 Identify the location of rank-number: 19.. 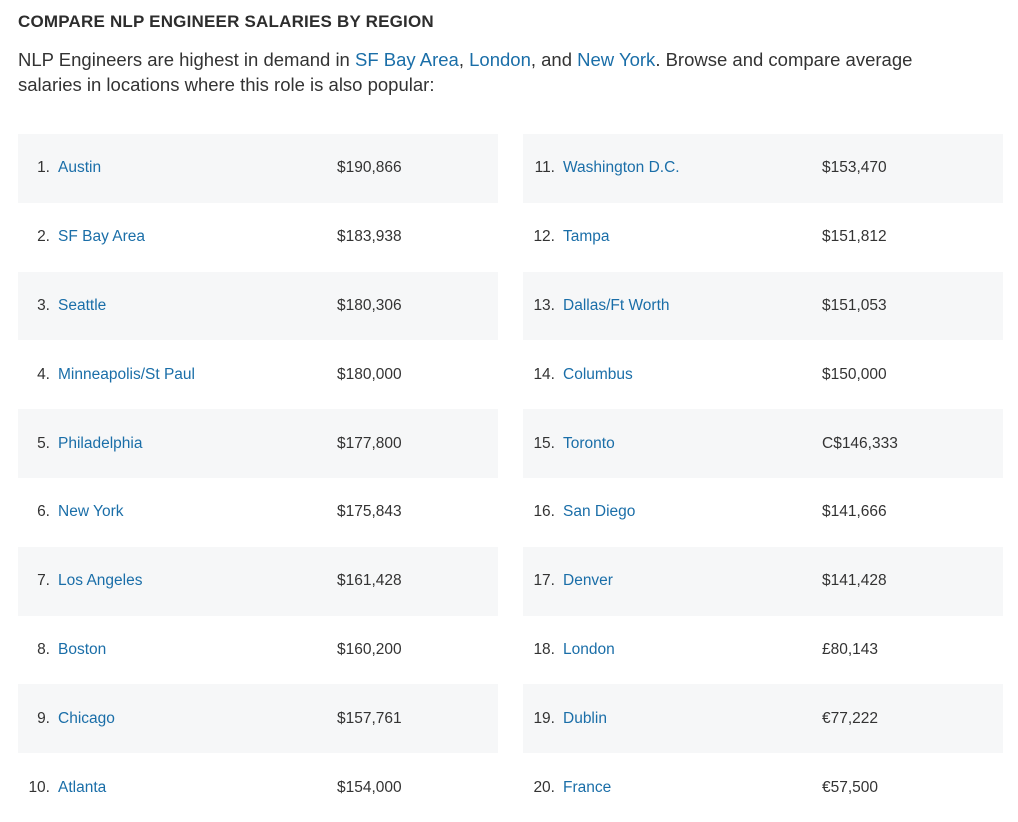
(544, 718).